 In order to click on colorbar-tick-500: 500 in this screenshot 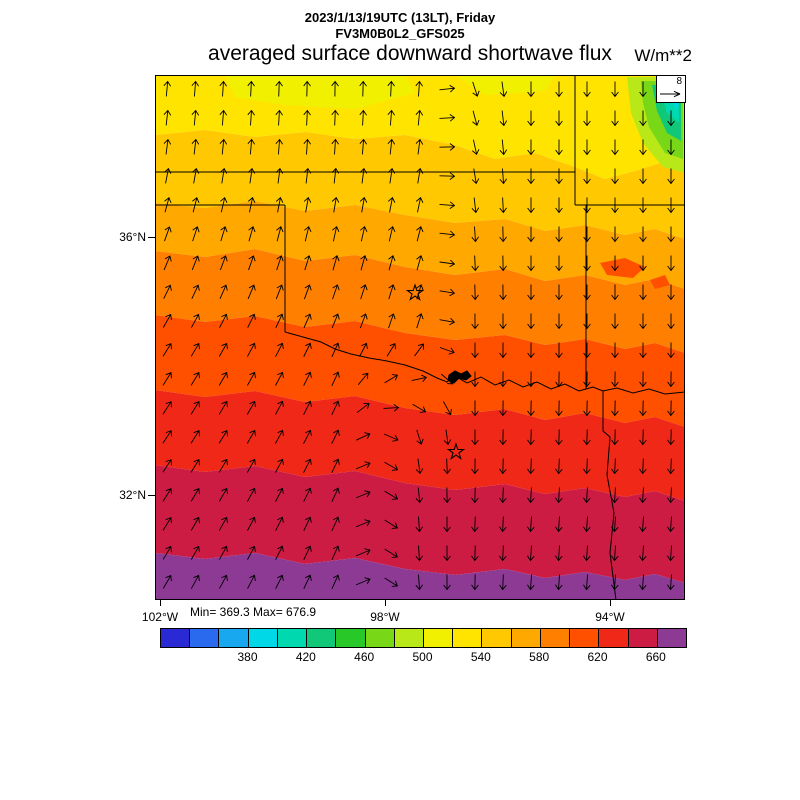, I will do `click(422, 657)`.